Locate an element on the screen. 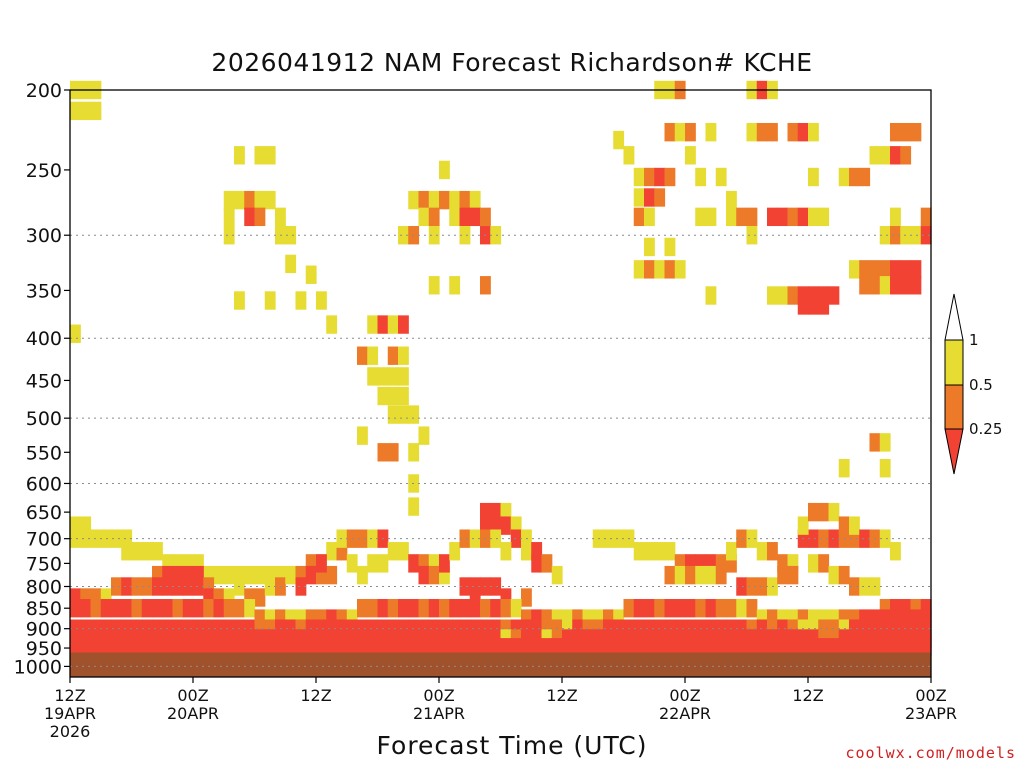  y-tick-label: 400 is located at coordinates (44, 339).